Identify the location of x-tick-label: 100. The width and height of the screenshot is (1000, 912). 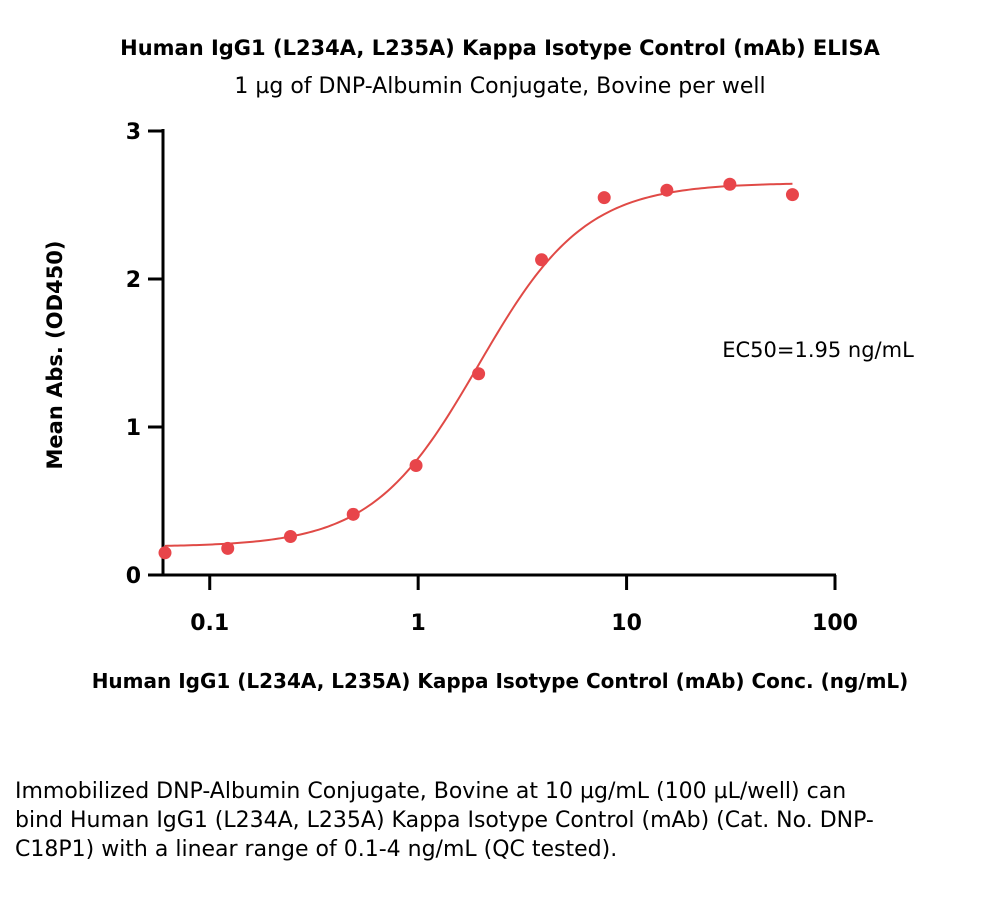
(835, 623).